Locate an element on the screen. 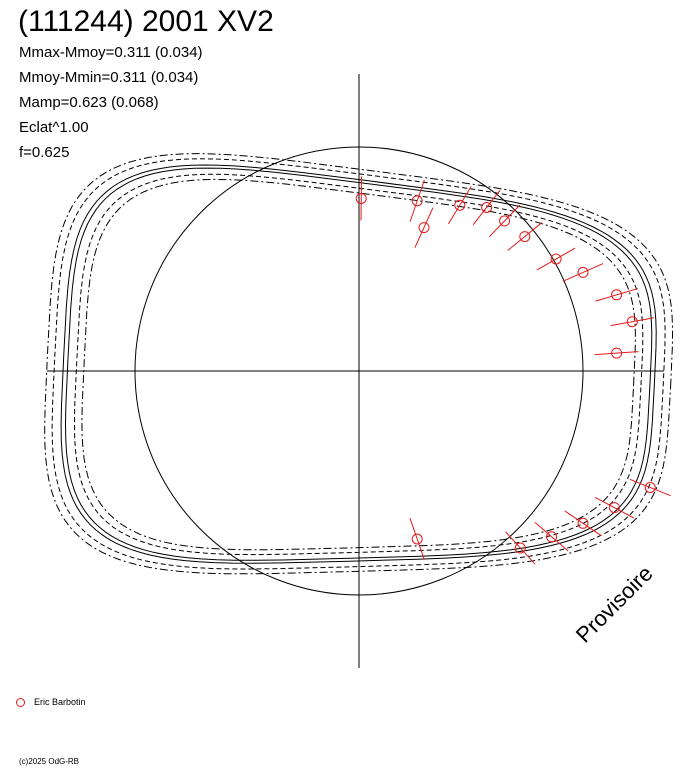 The width and height of the screenshot is (688, 768). param-f: f=0.625 is located at coordinates (44, 152).